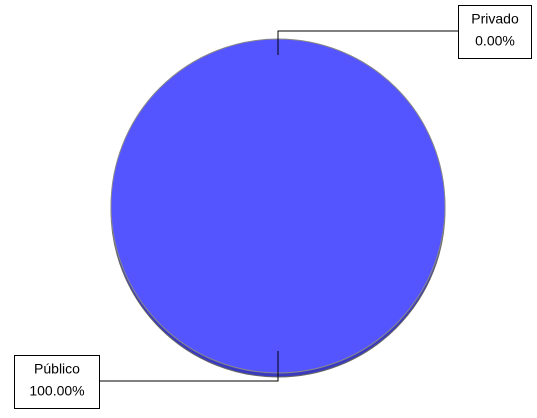 This screenshot has height=418, width=537. What do you see at coordinates (495, 19) in the screenshot?
I see `slice-label: Privado` at bounding box center [495, 19].